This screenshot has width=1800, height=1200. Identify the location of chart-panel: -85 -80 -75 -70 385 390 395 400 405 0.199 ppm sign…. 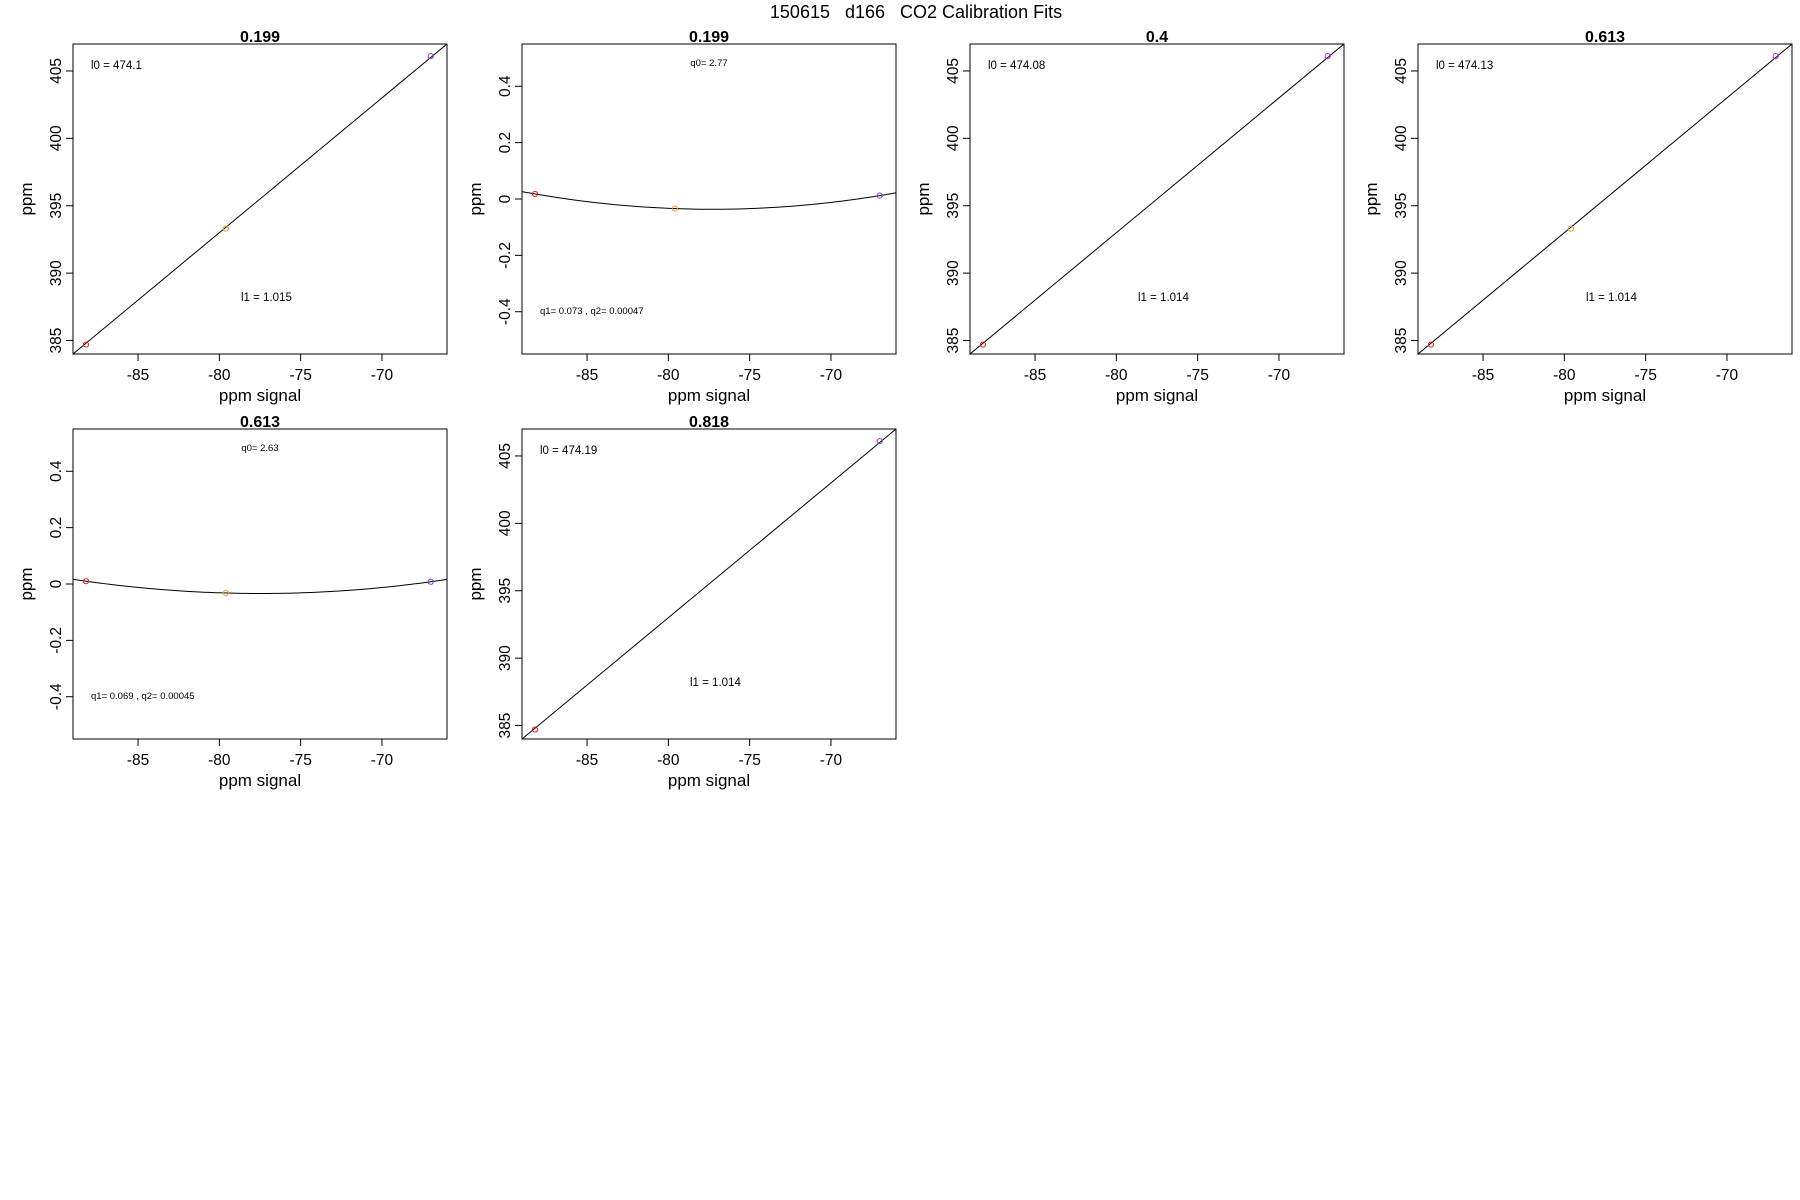
(232, 217).